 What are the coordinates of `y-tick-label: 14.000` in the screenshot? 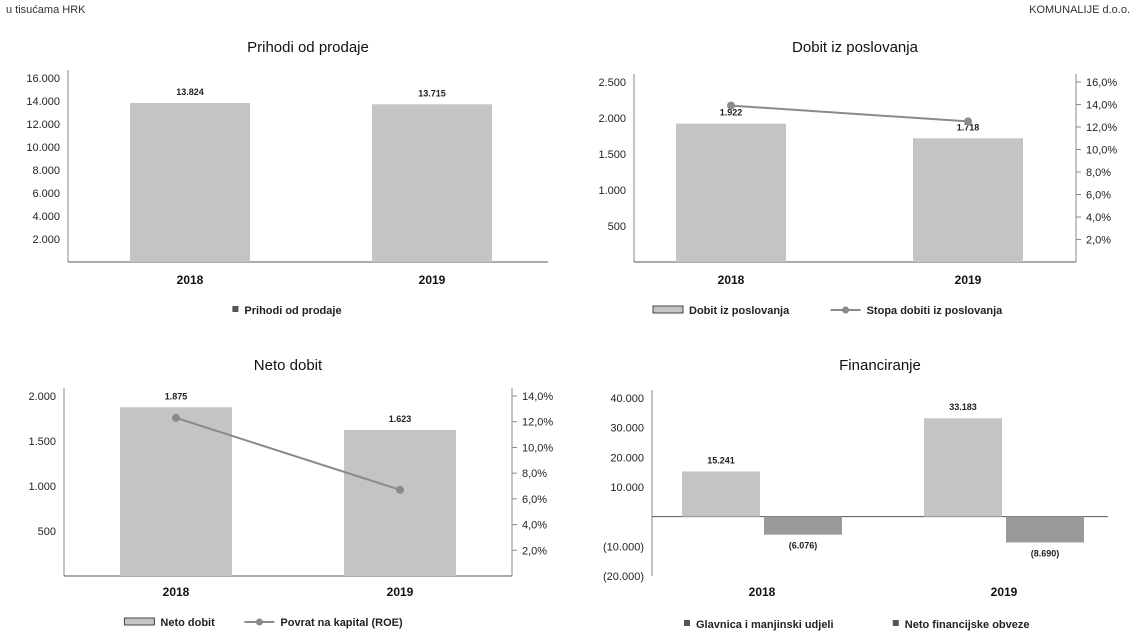 It's located at (43, 102).